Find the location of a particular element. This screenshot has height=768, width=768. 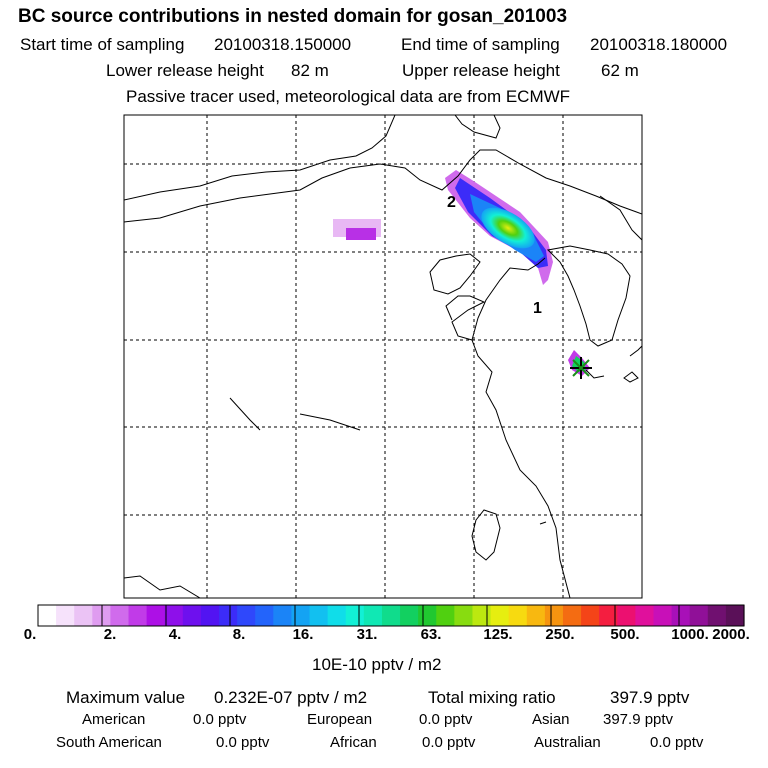

region-african-value: 0.0 pptv is located at coordinates (449, 742).